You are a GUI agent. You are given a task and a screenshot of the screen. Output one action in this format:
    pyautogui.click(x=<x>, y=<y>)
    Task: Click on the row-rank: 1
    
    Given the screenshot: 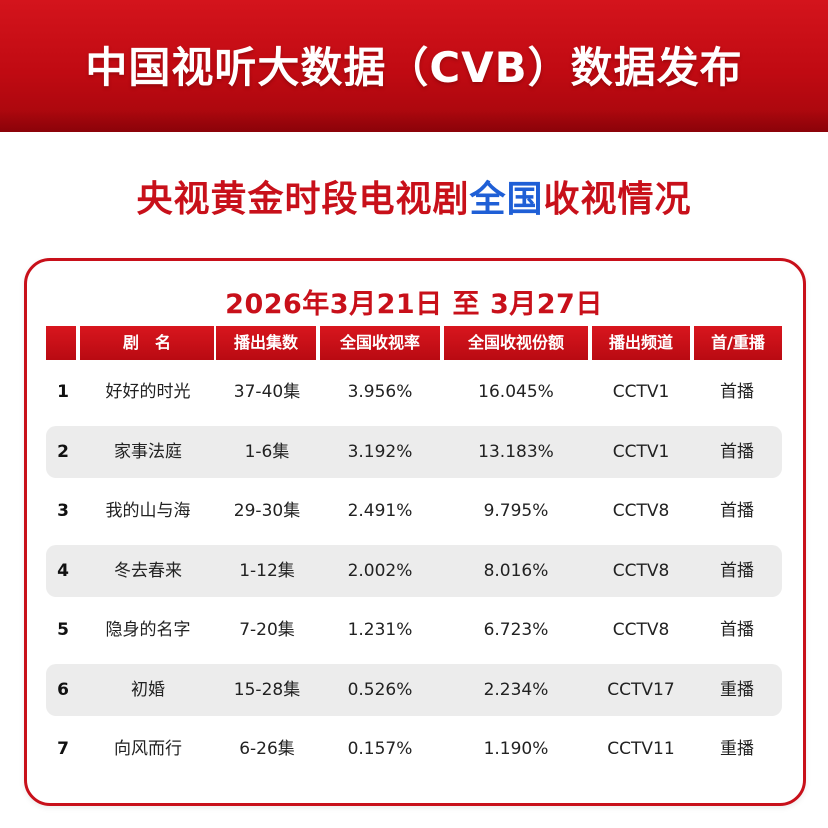 What is the action you would take?
    pyautogui.click(x=63, y=392)
    